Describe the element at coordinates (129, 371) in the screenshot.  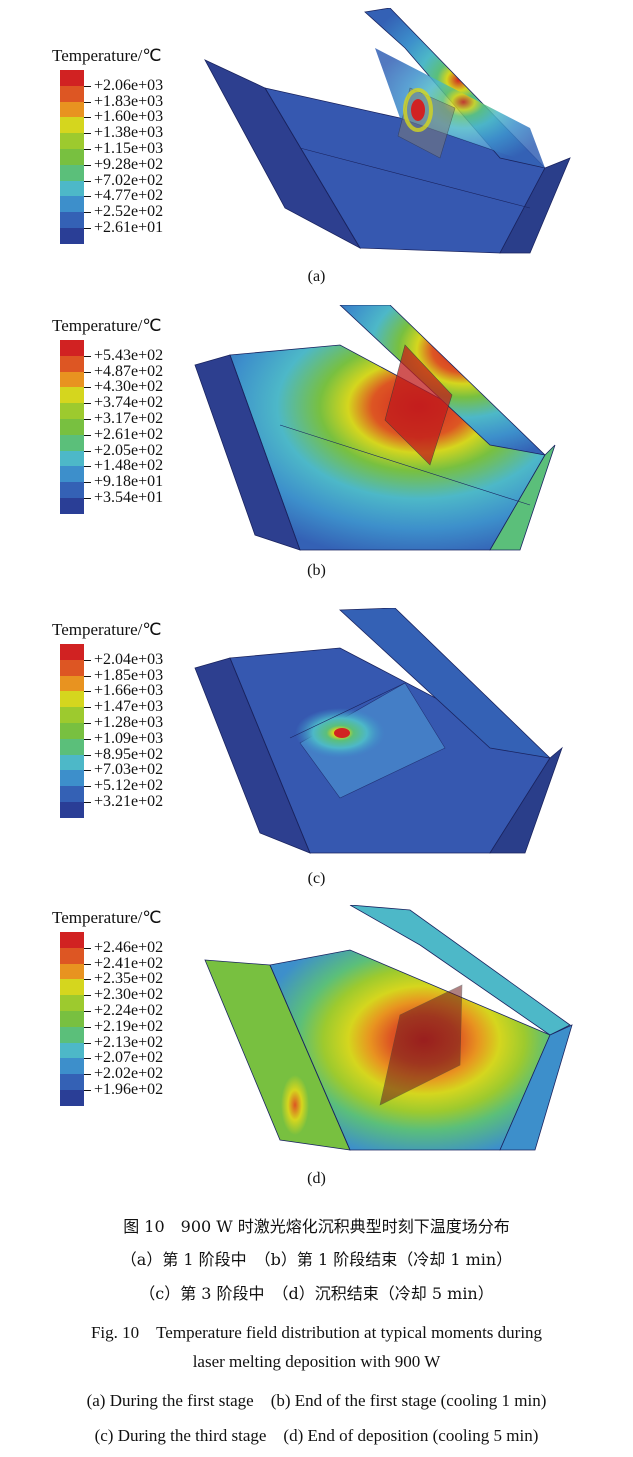
I see `legend-value: +4.87e+02` at that location.